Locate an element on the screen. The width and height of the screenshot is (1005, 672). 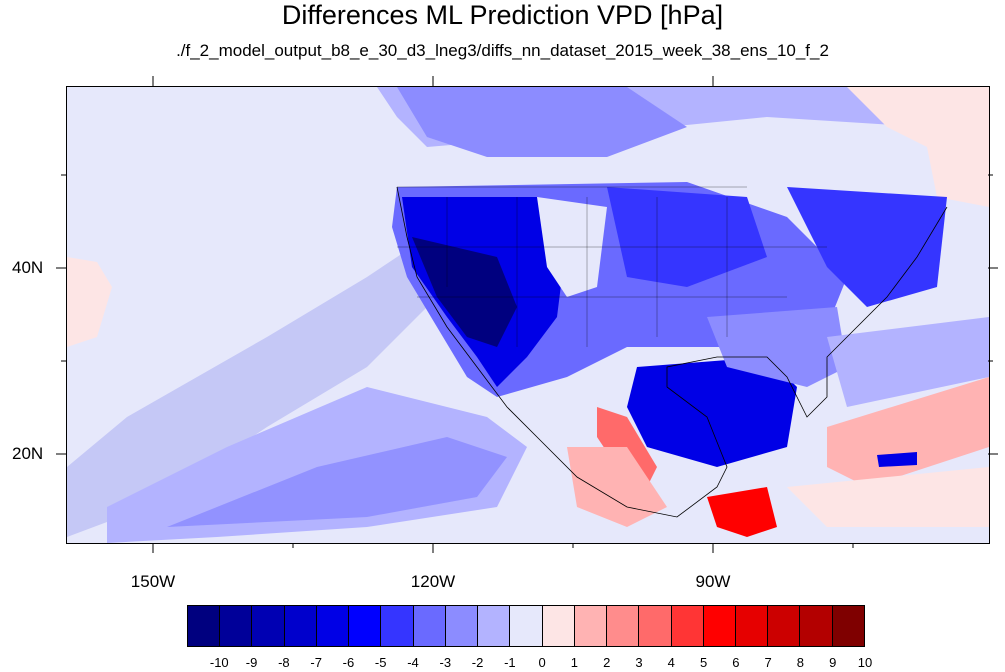
great-basin-darkest is located at coordinates (464, 292).